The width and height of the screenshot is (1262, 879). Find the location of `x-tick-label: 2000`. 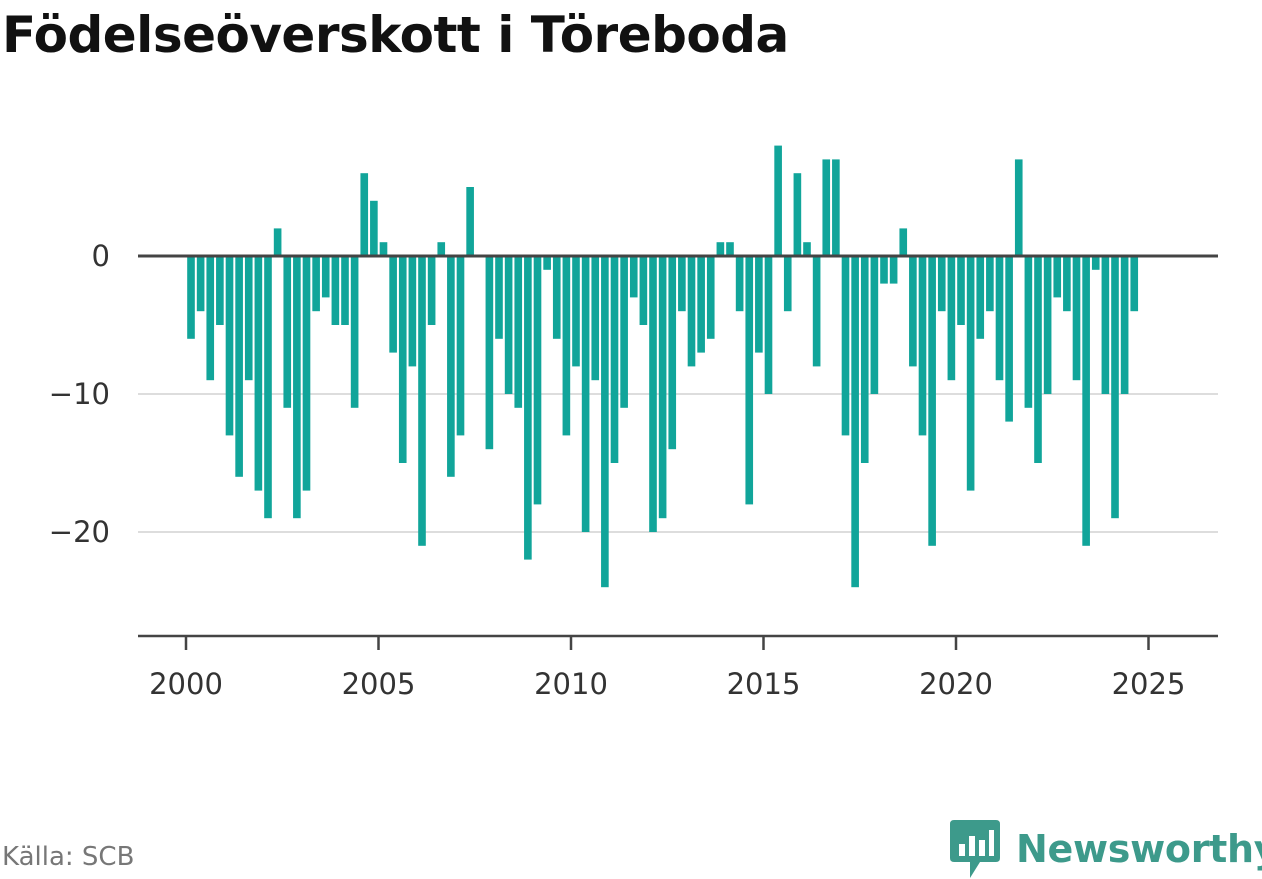

x-tick-label: 2000 is located at coordinates (186, 684).